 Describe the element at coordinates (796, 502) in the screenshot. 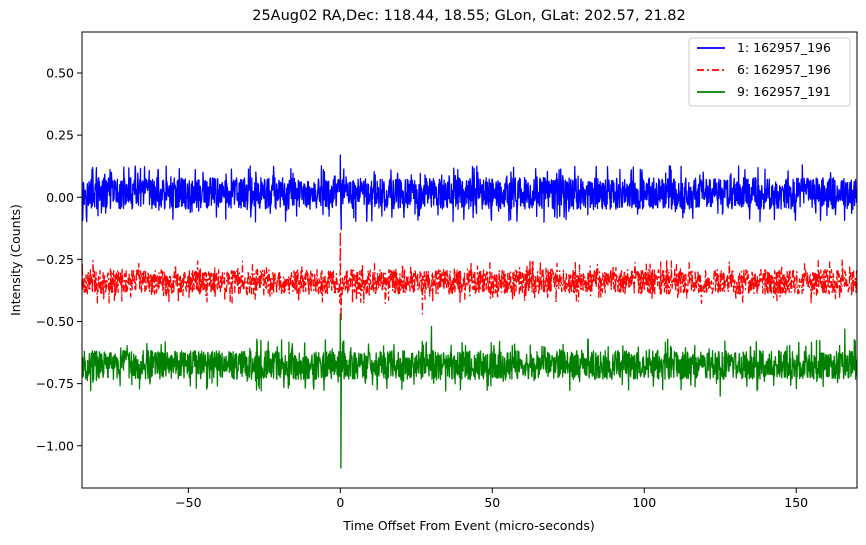

I see `x-tick-label: 150` at that location.